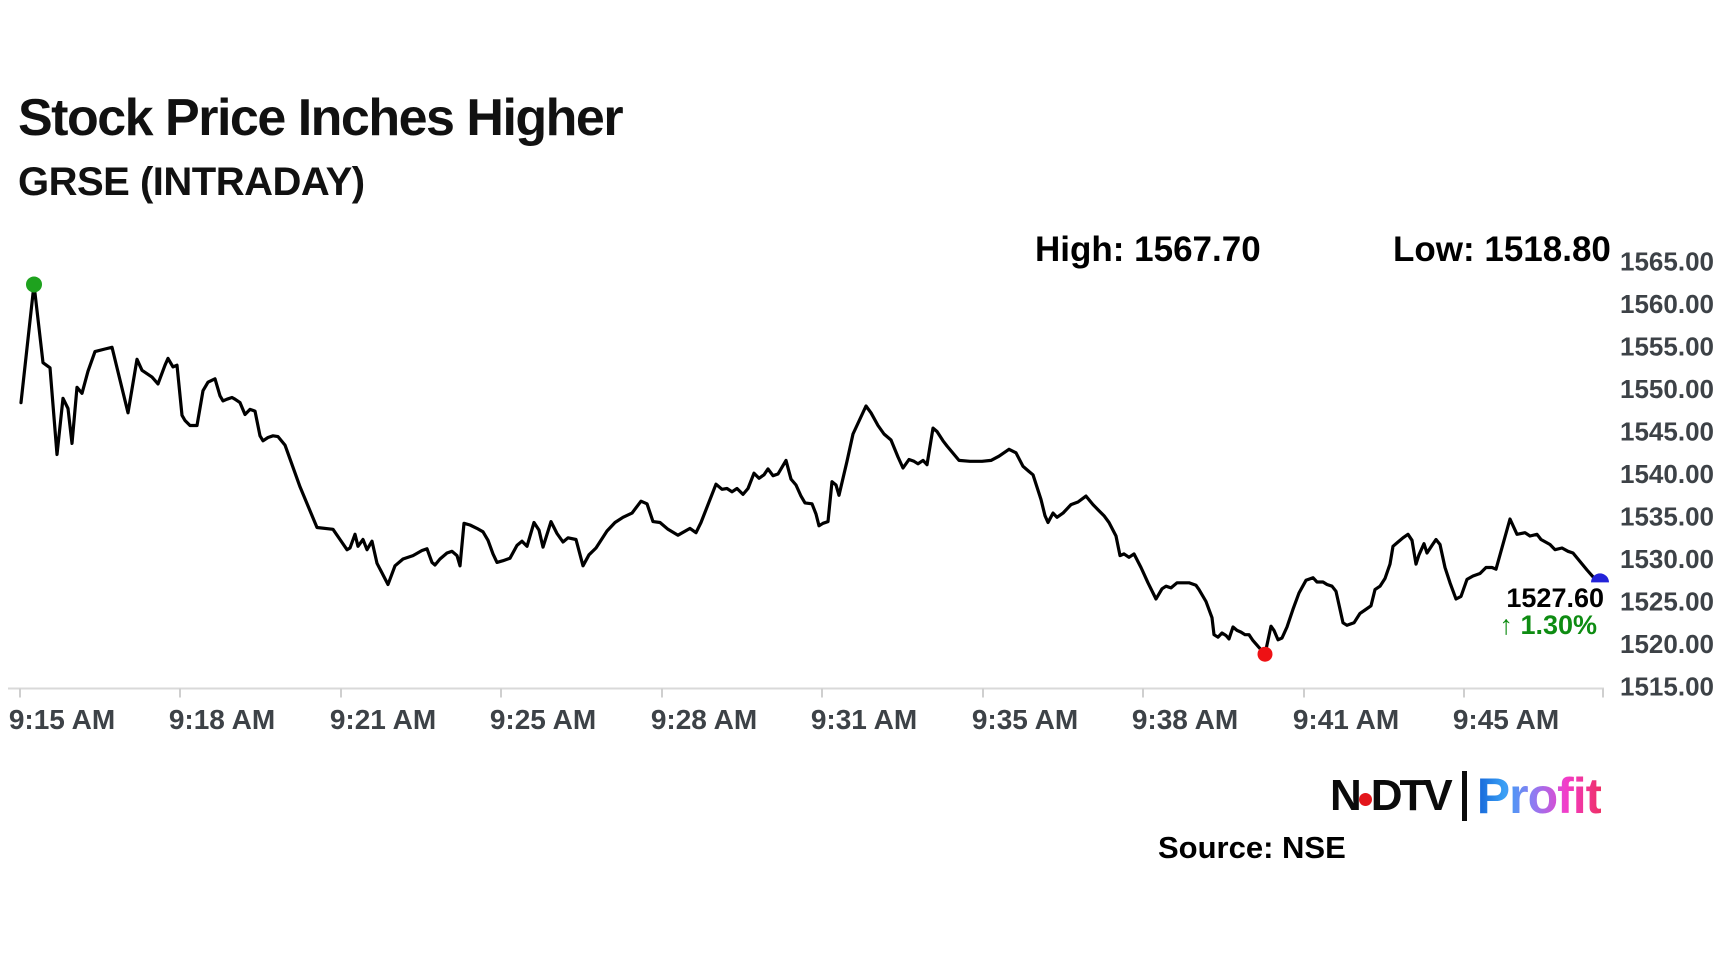 The width and height of the screenshot is (1728, 972). Describe the element at coordinates (1667, 262) in the screenshot. I see `y-axis-tick-label: 1565.00` at that location.